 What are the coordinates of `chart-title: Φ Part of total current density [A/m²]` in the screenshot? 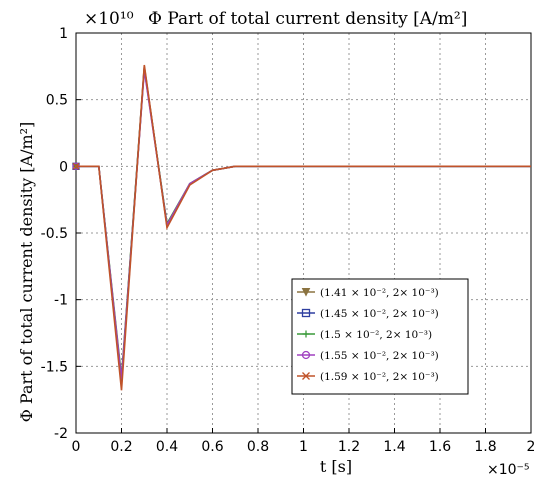 It's located at (307, 19).